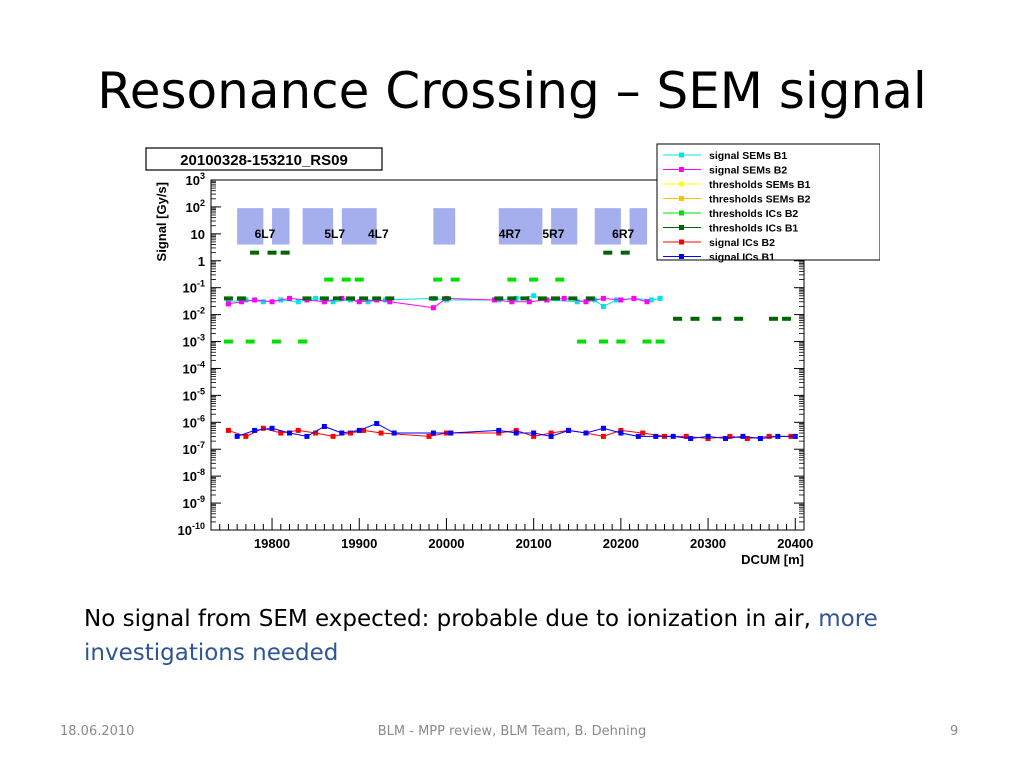 The width and height of the screenshot is (1024, 768). I want to click on x-tick-label: 19900, so click(359, 543).